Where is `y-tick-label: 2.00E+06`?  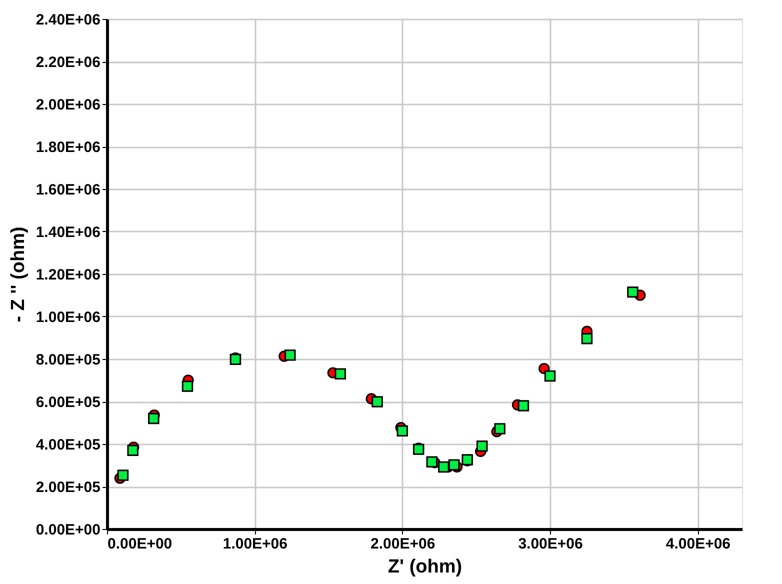 y-tick-label: 2.00E+06 is located at coordinates (68, 105).